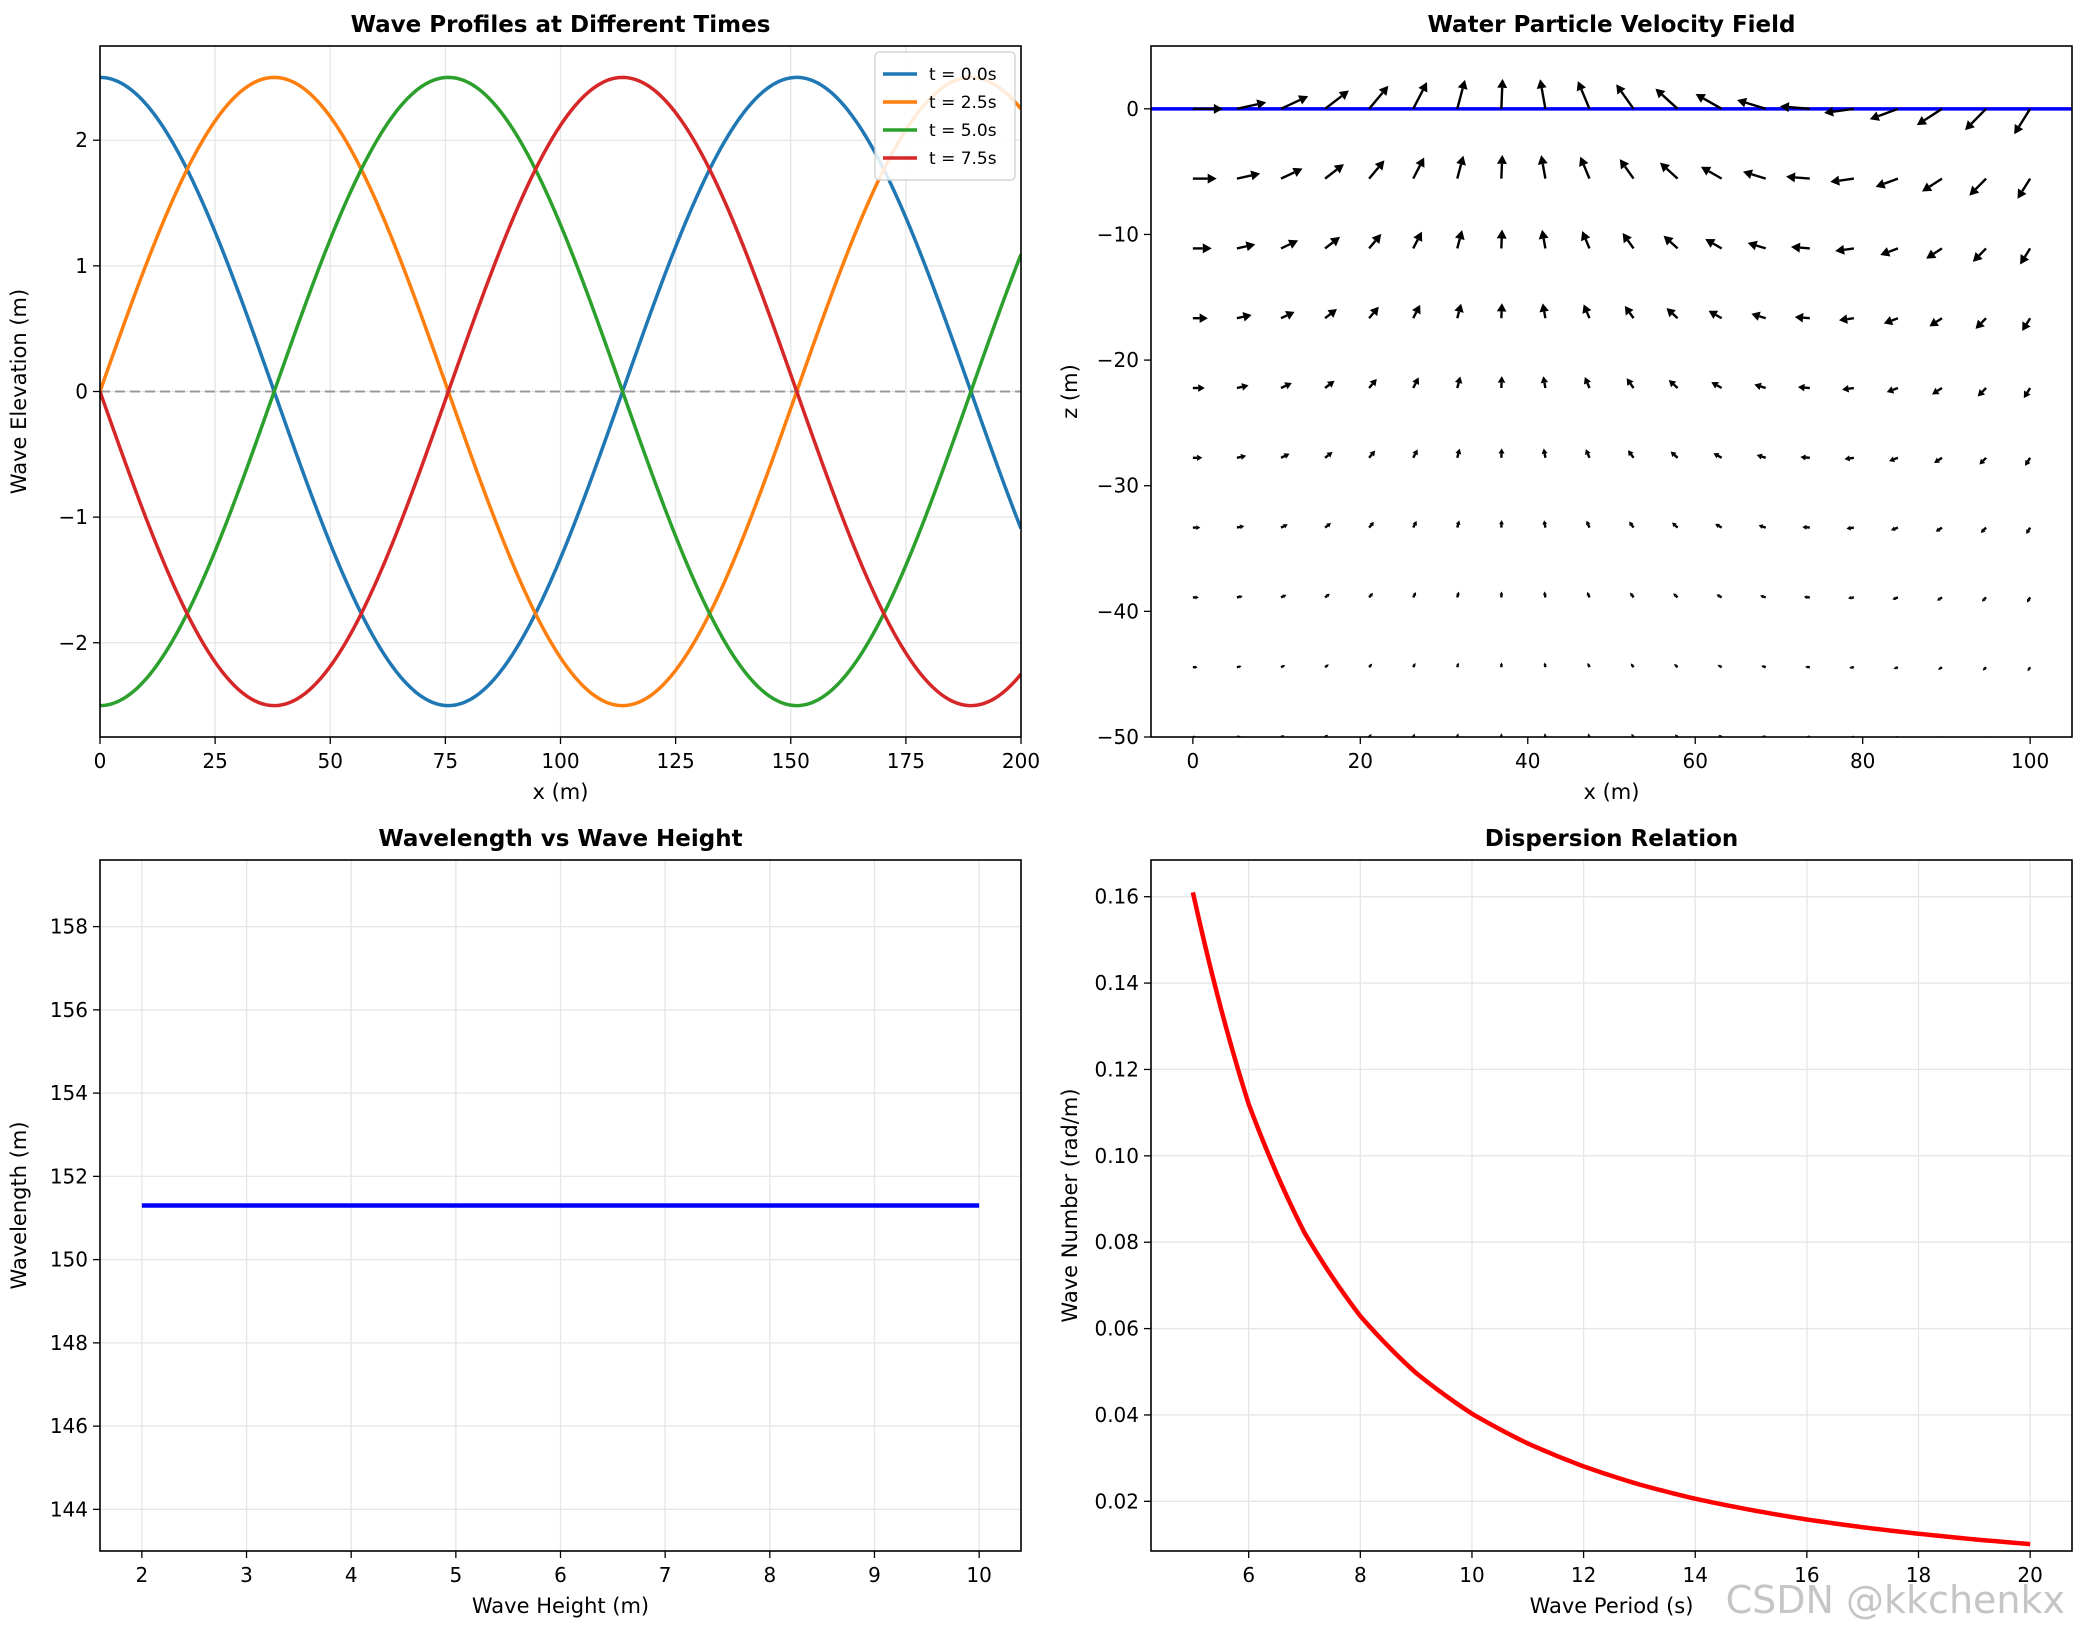 The image size is (2085, 1632). What do you see at coordinates (1583, 1575) in the screenshot?
I see `x-tick-label: 12` at bounding box center [1583, 1575].